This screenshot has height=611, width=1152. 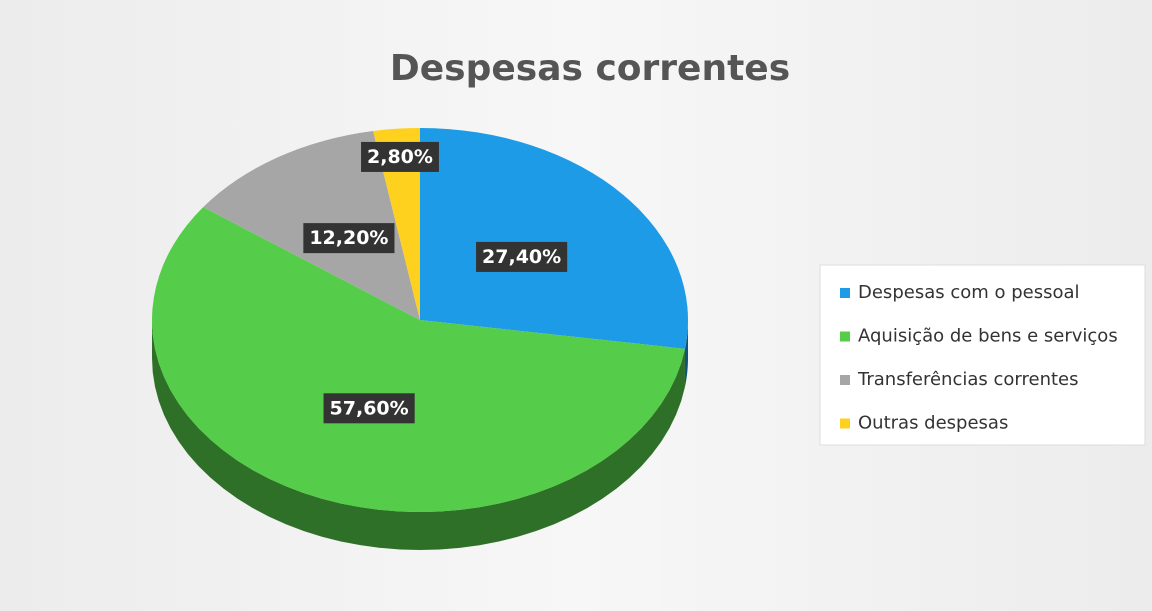 I want to click on data-label: 2,80%, so click(x=400, y=156).